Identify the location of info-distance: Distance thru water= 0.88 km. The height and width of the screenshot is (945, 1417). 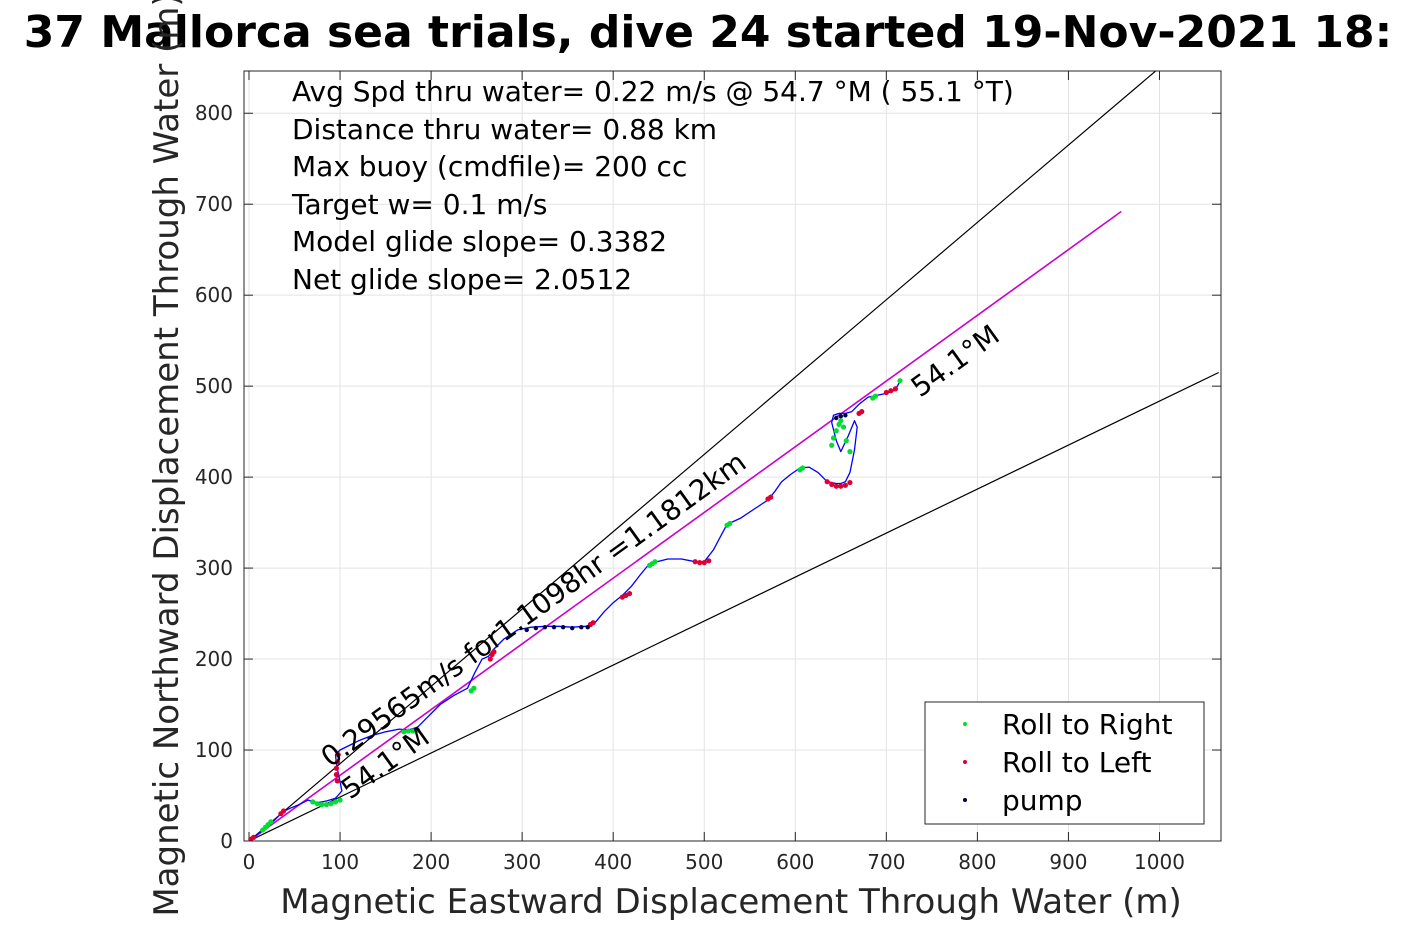
(504, 129).